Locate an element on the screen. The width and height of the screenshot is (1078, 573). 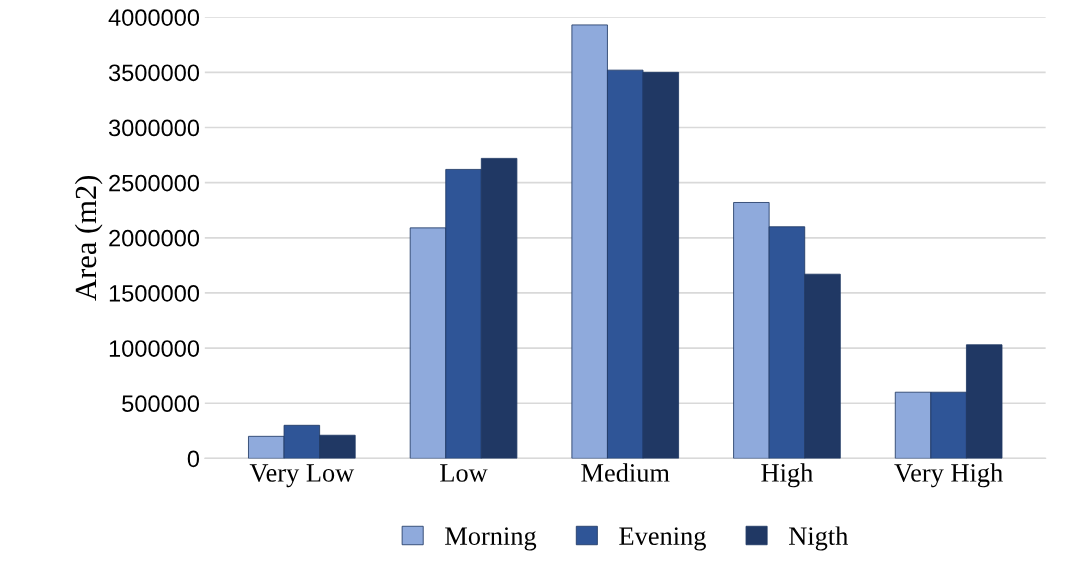
y-axis-title: Area (m2) is located at coordinates (88, 238).